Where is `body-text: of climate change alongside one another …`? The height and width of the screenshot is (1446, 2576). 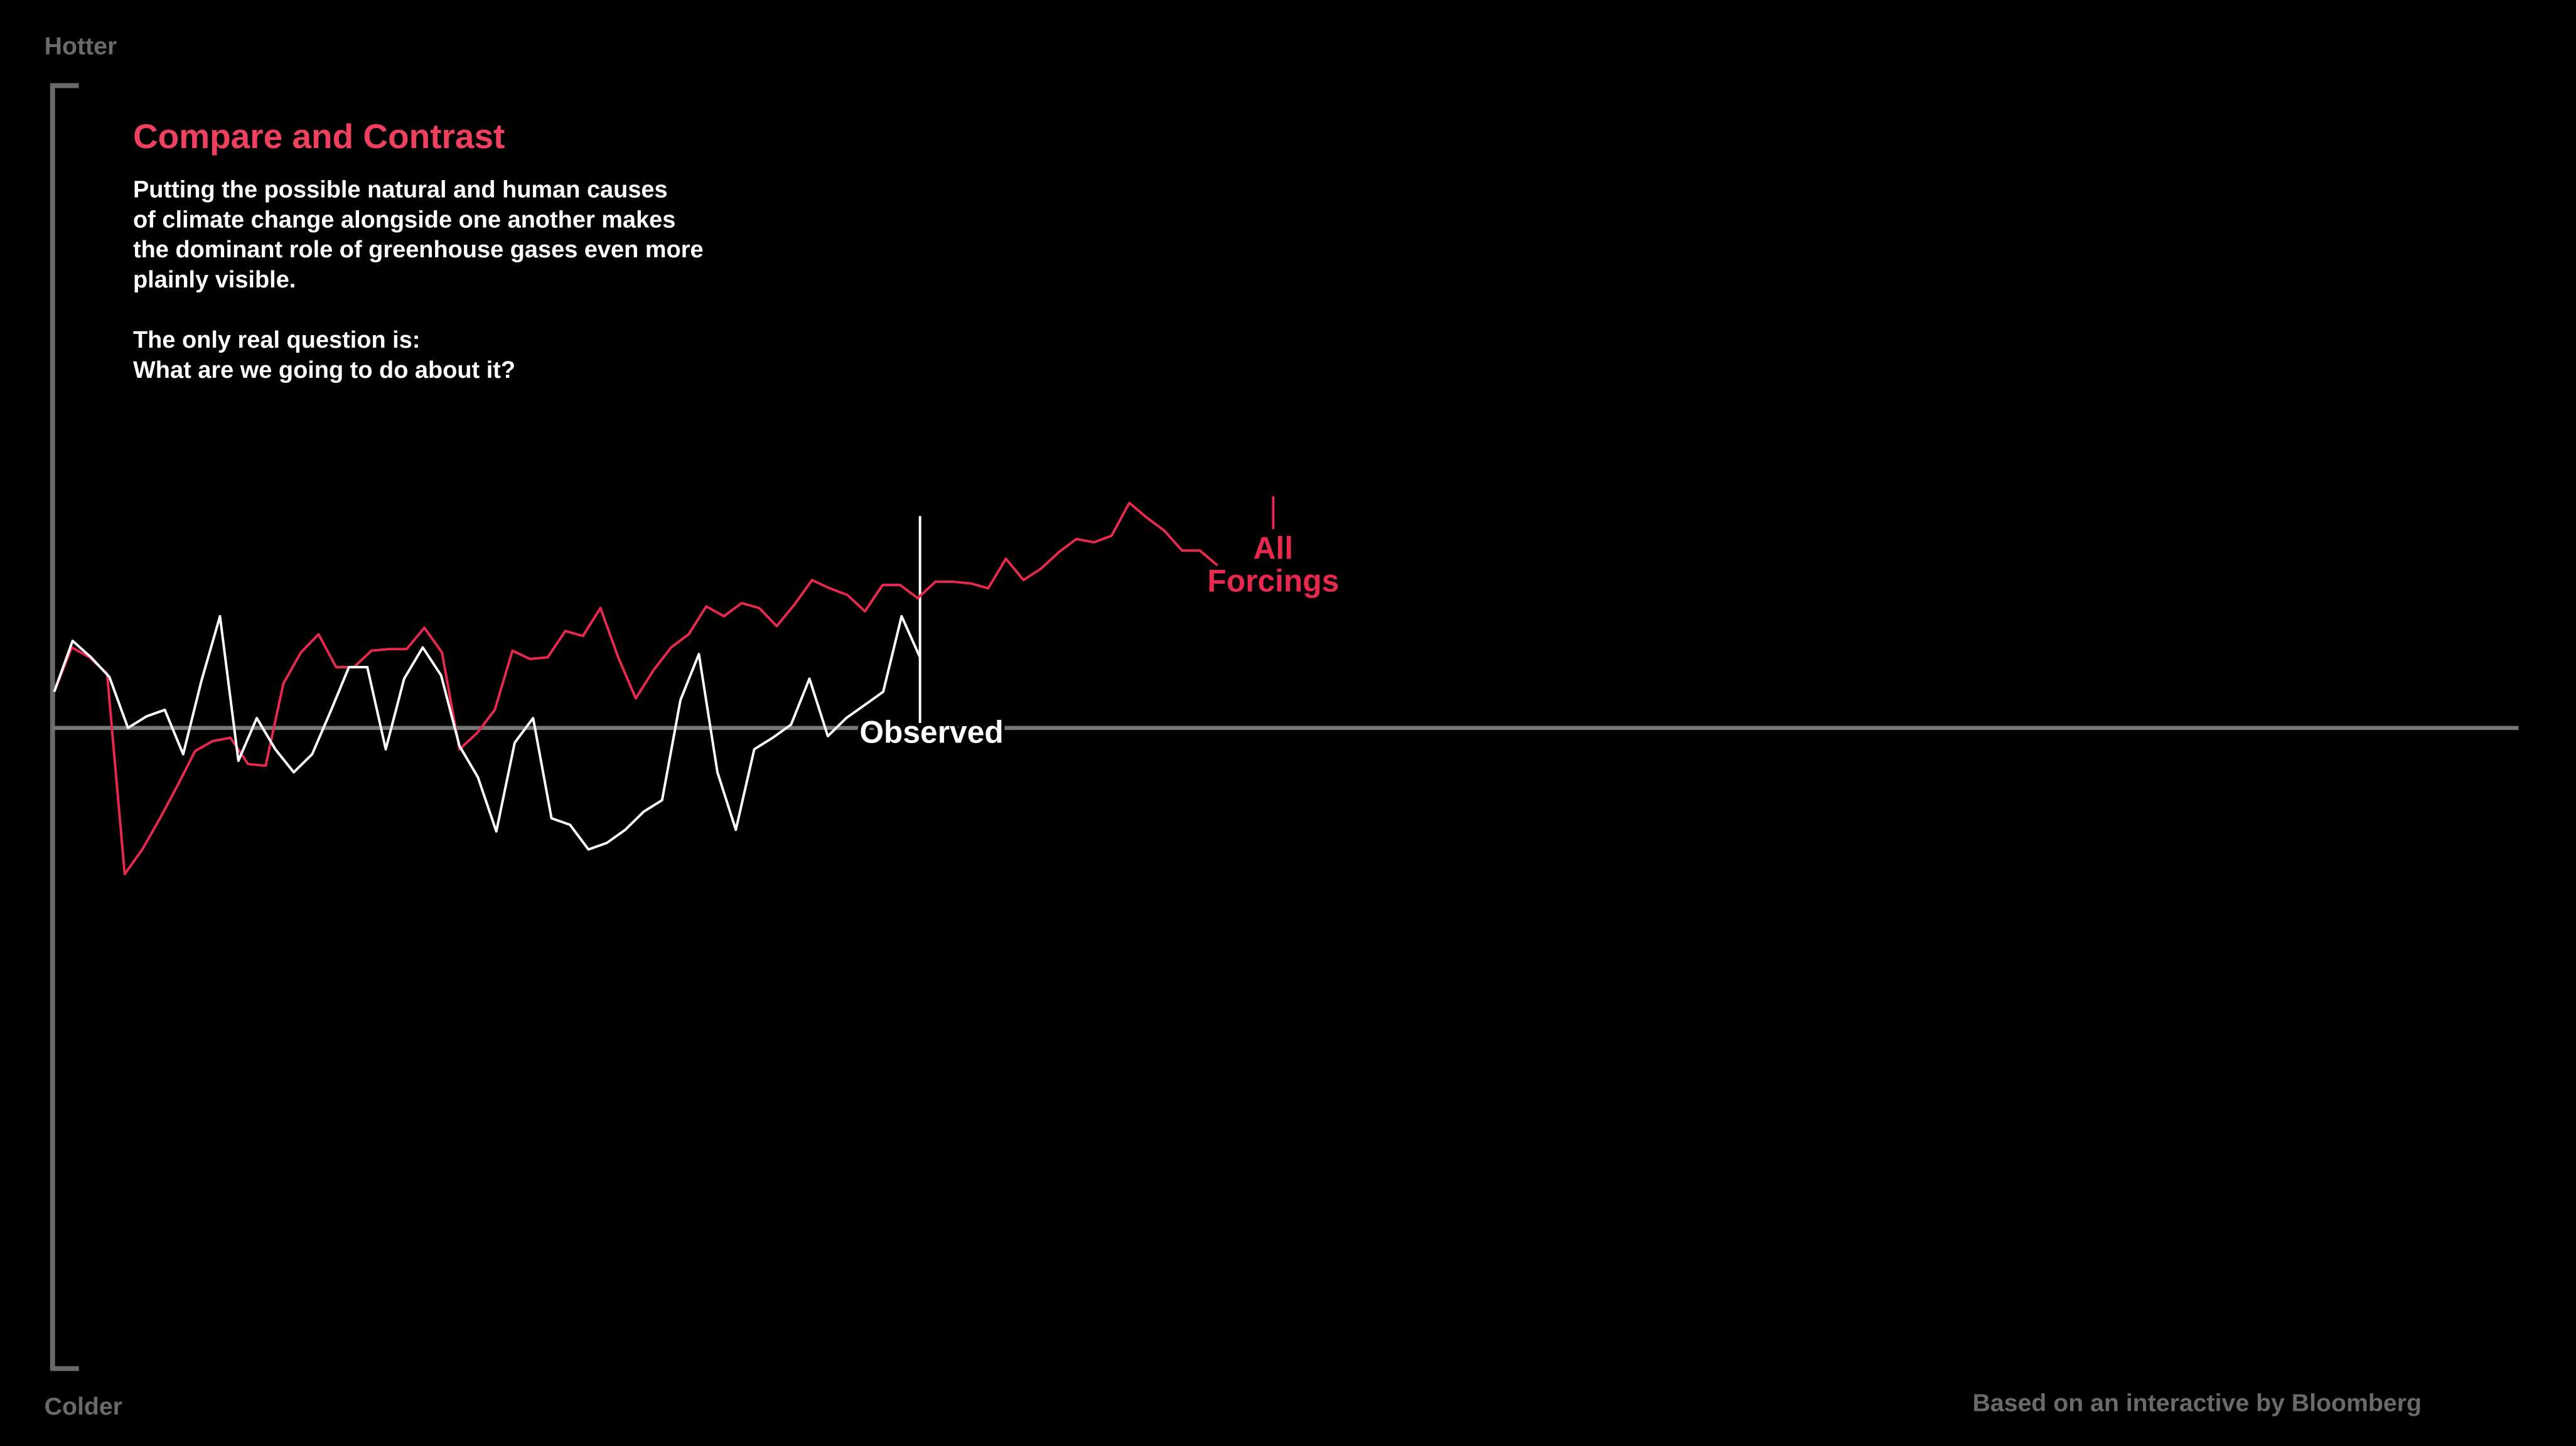 body-text: of climate change alongside one another … is located at coordinates (404, 219).